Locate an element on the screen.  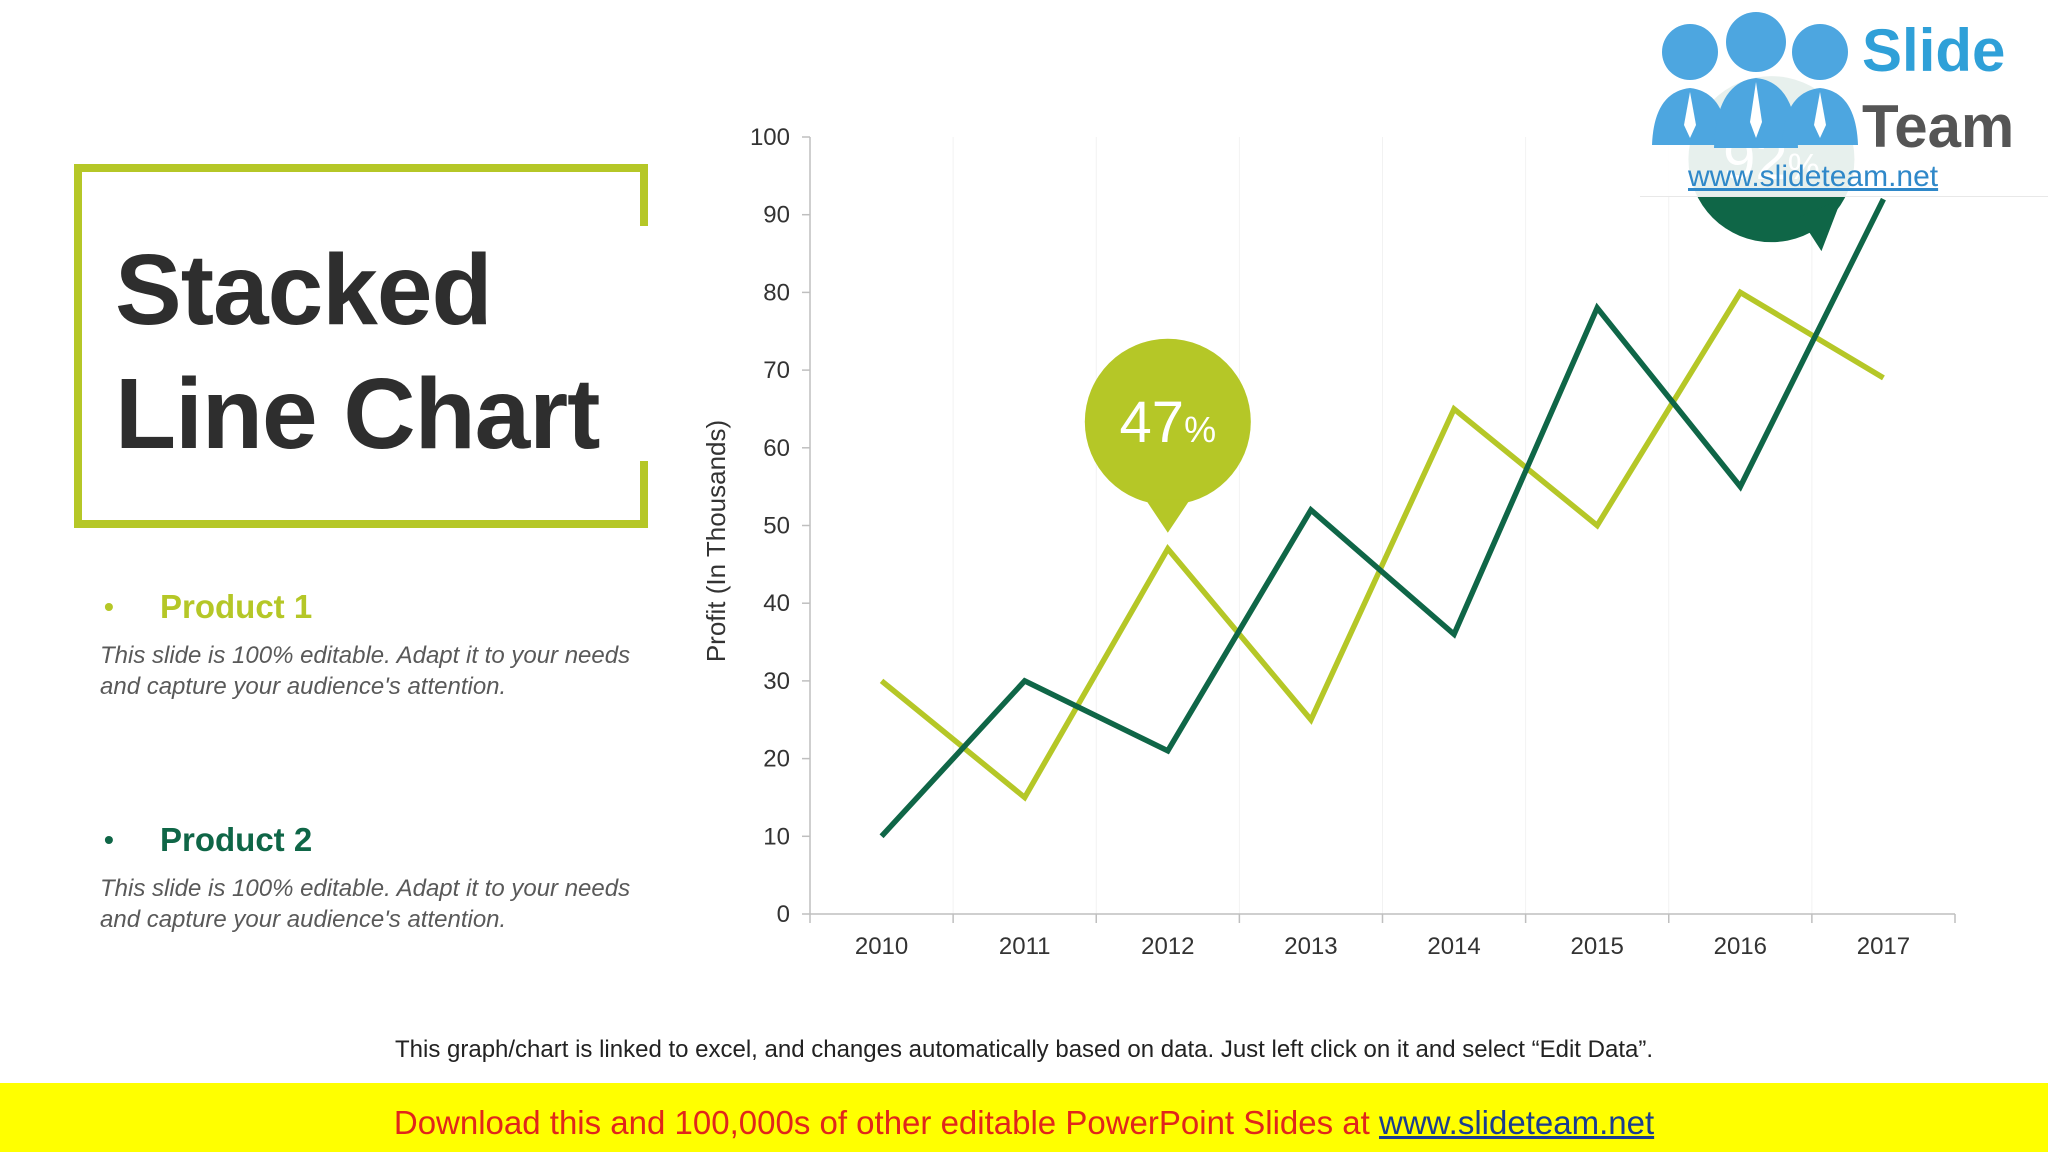
y-tick-label: 60 is located at coordinates (776, 448).